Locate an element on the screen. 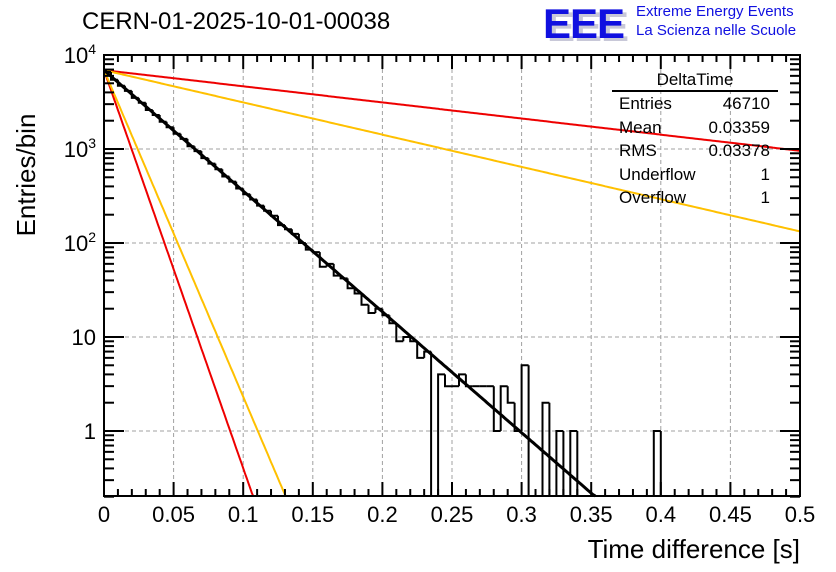 This screenshot has height=572, width=836. stats-label: Overflow is located at coordinates (653, 197).